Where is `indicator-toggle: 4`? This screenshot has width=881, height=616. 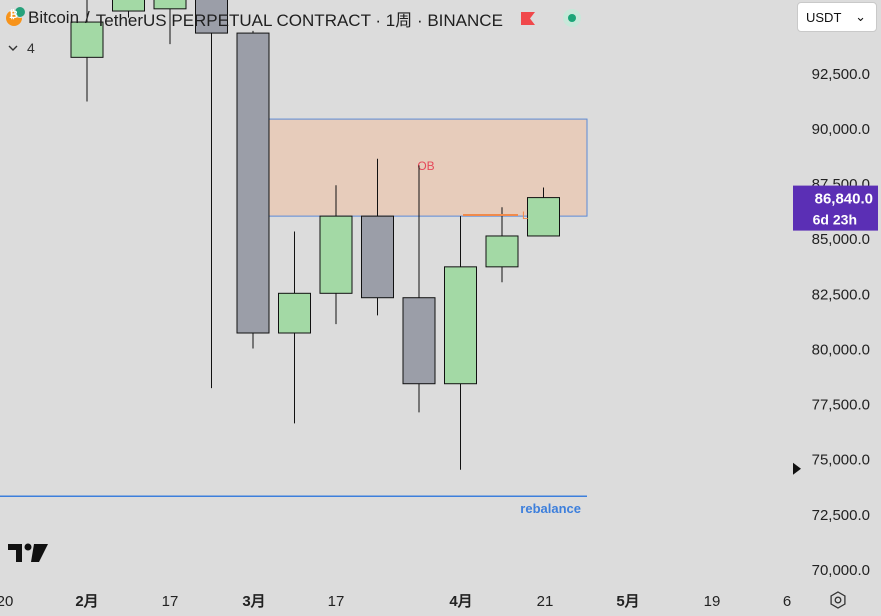
indicator-toggle: 4 is located at coordinates (21, 48).